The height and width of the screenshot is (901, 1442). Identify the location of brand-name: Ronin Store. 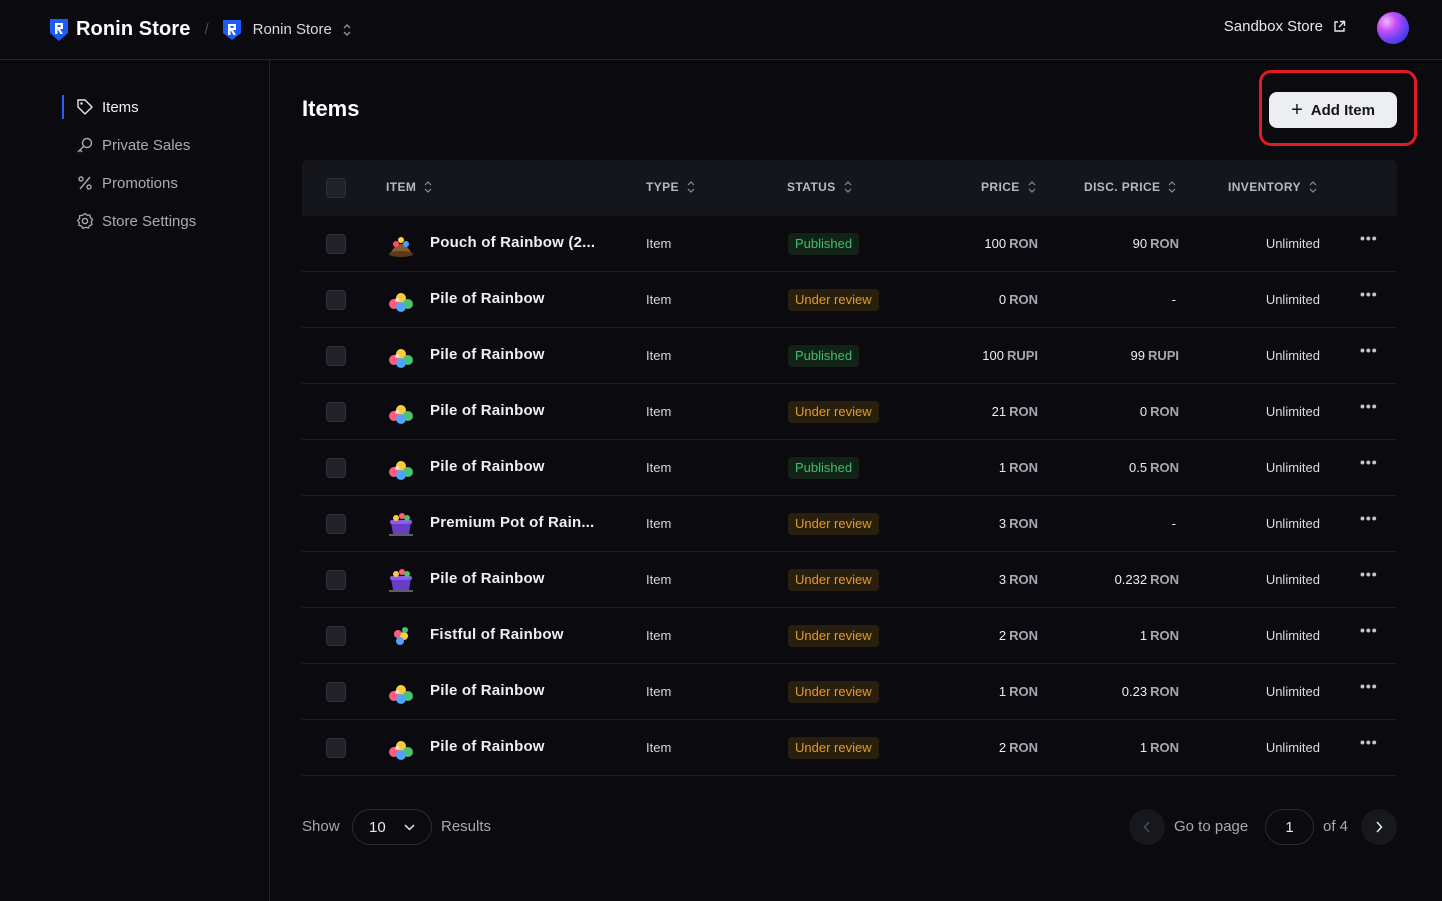
(133, 29).